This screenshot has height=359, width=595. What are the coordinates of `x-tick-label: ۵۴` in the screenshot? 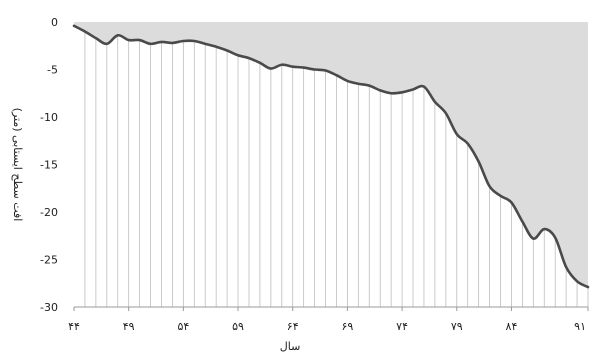 It's located at (183, 326).